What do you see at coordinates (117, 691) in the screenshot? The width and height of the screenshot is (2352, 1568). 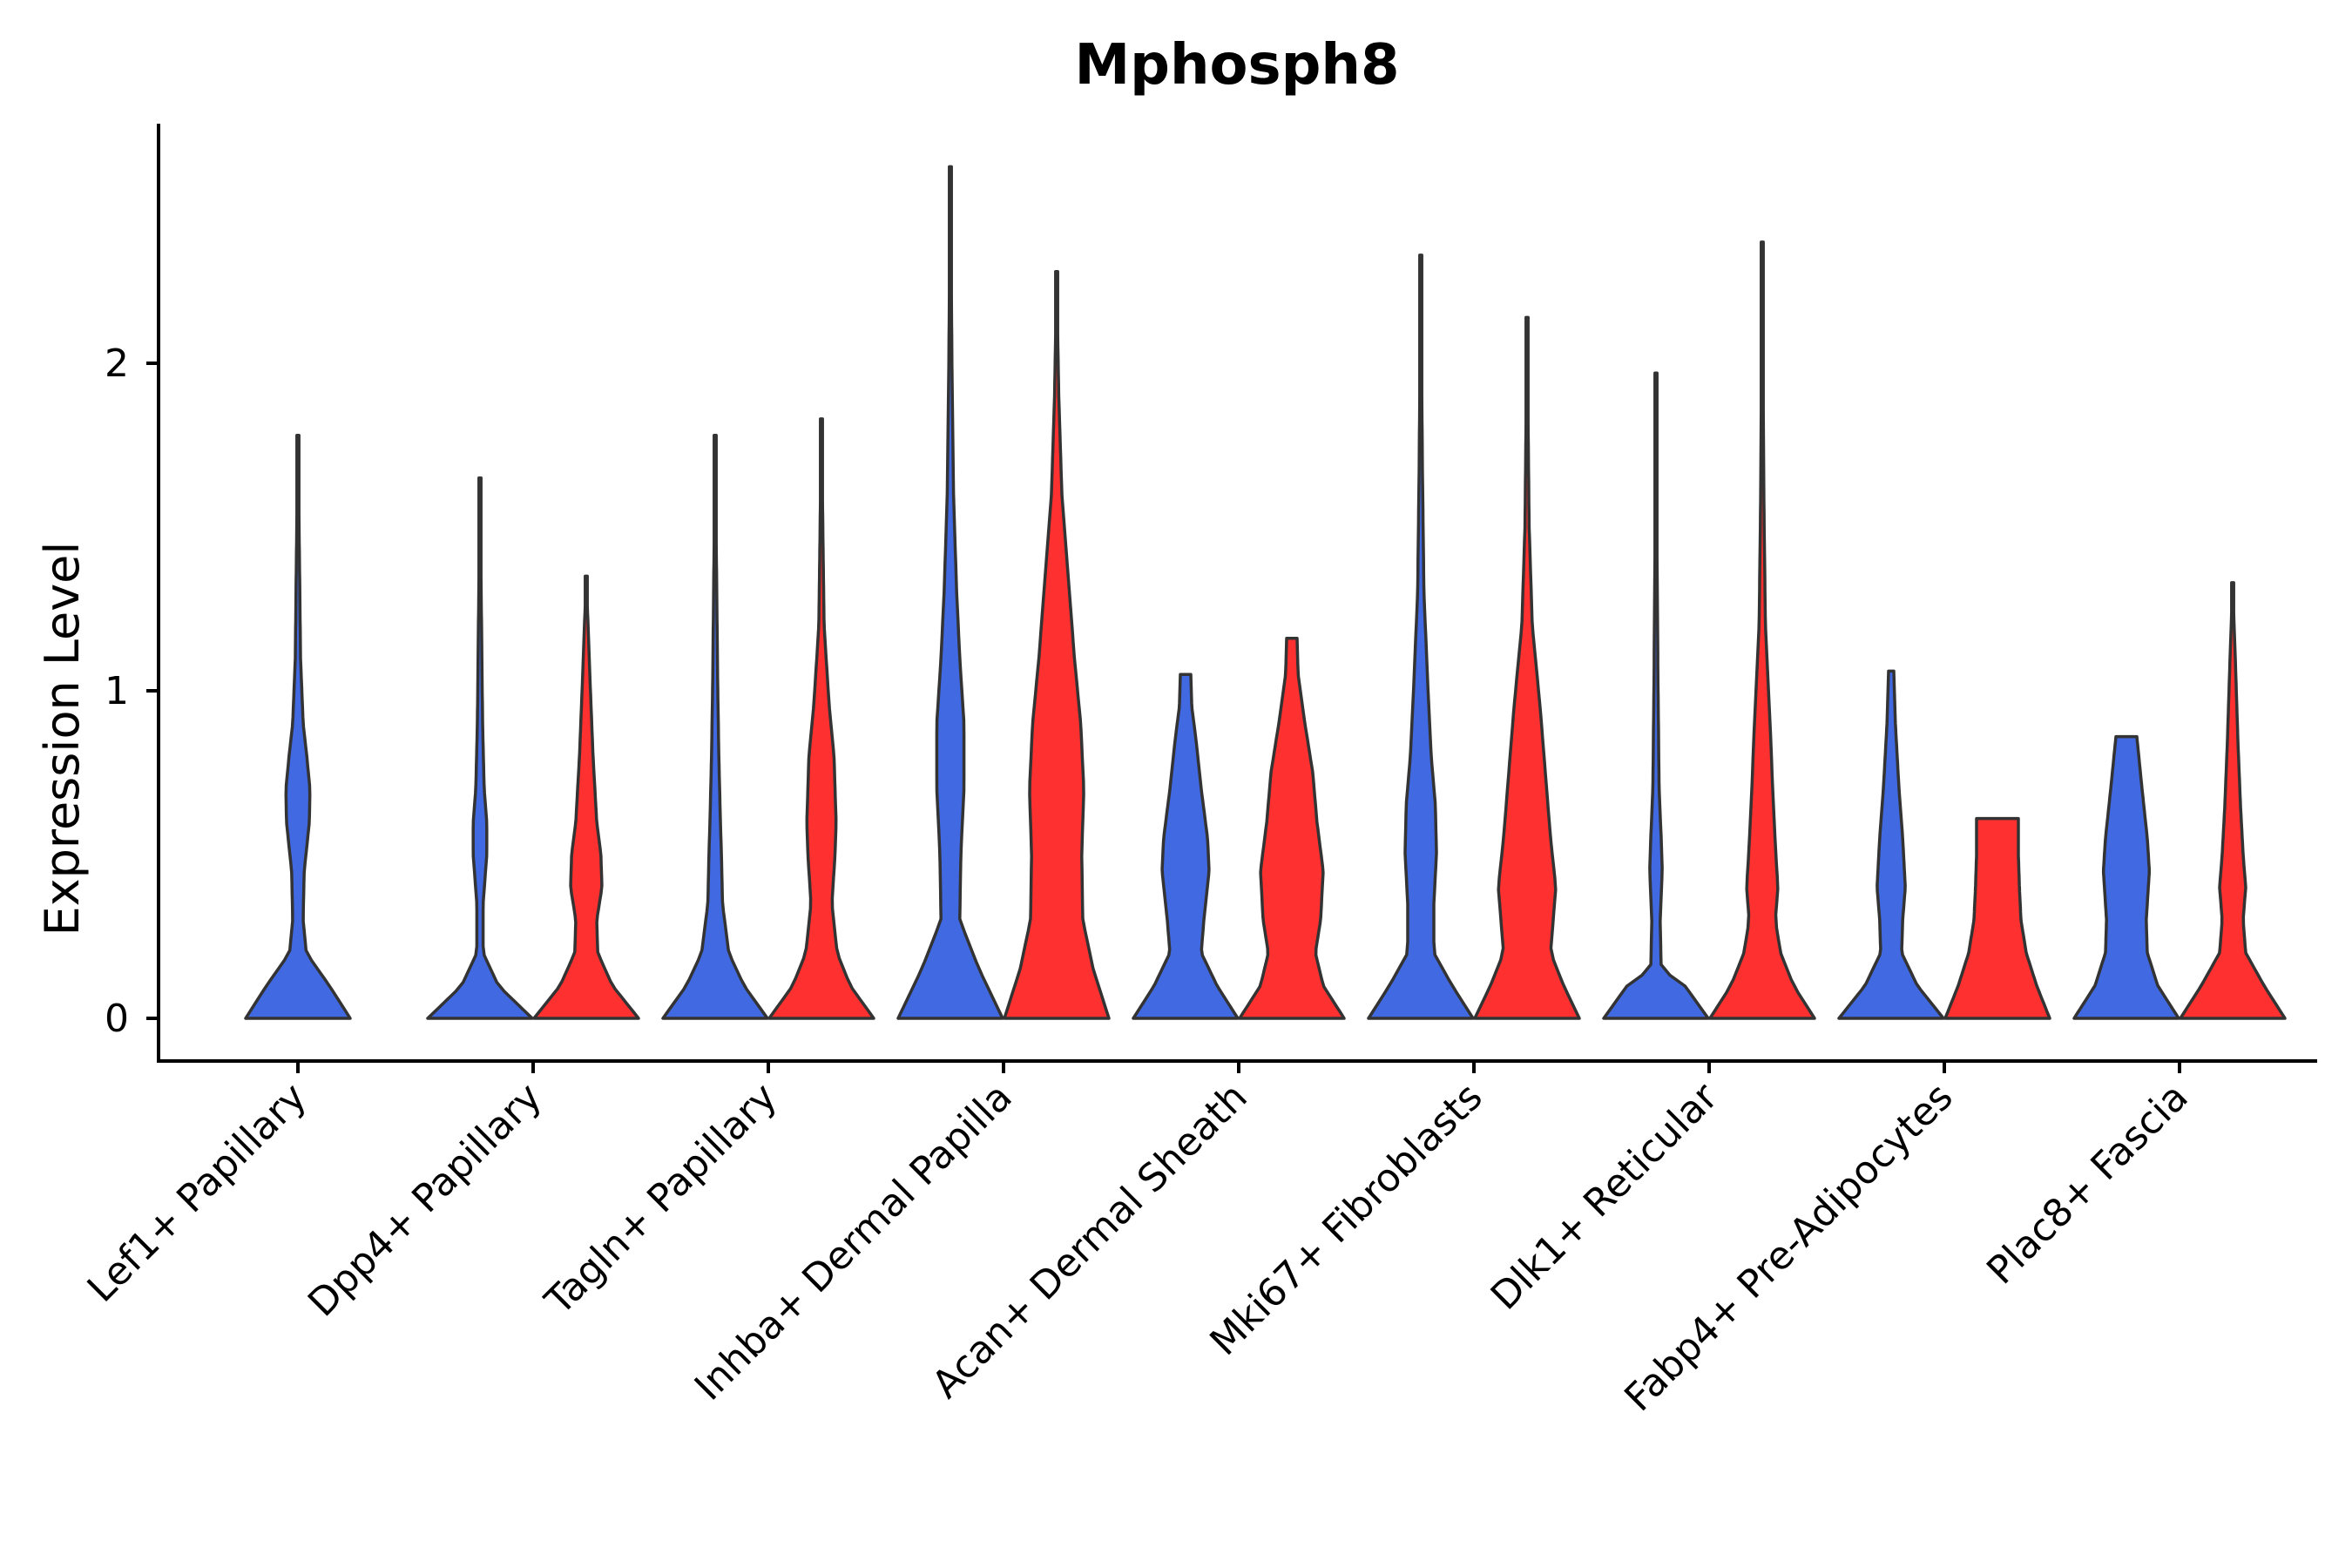 I see `y-tick-label: 1` at bounding box center [117, 691].